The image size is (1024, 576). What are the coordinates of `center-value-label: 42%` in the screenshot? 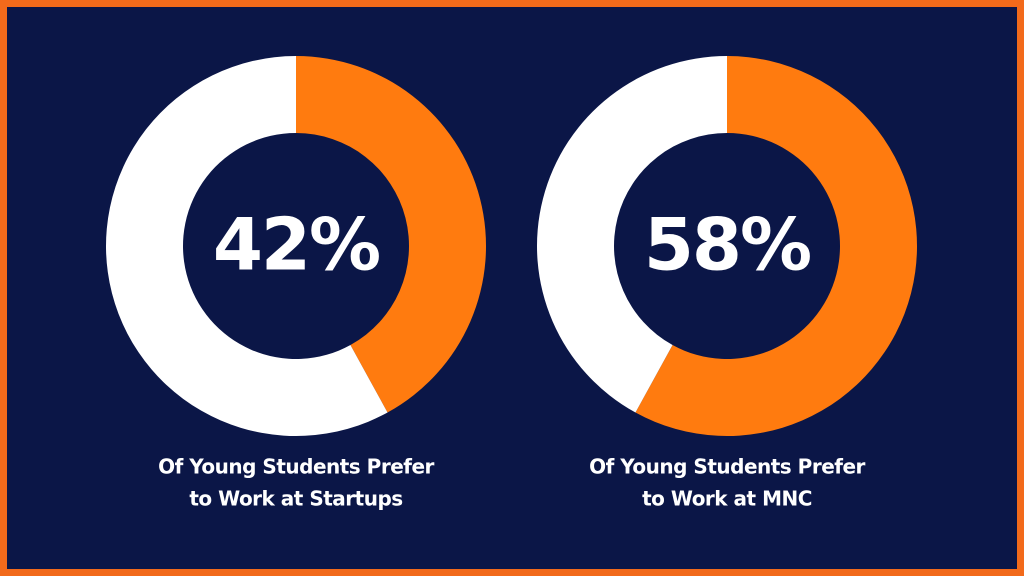 It's located at (296, 245).